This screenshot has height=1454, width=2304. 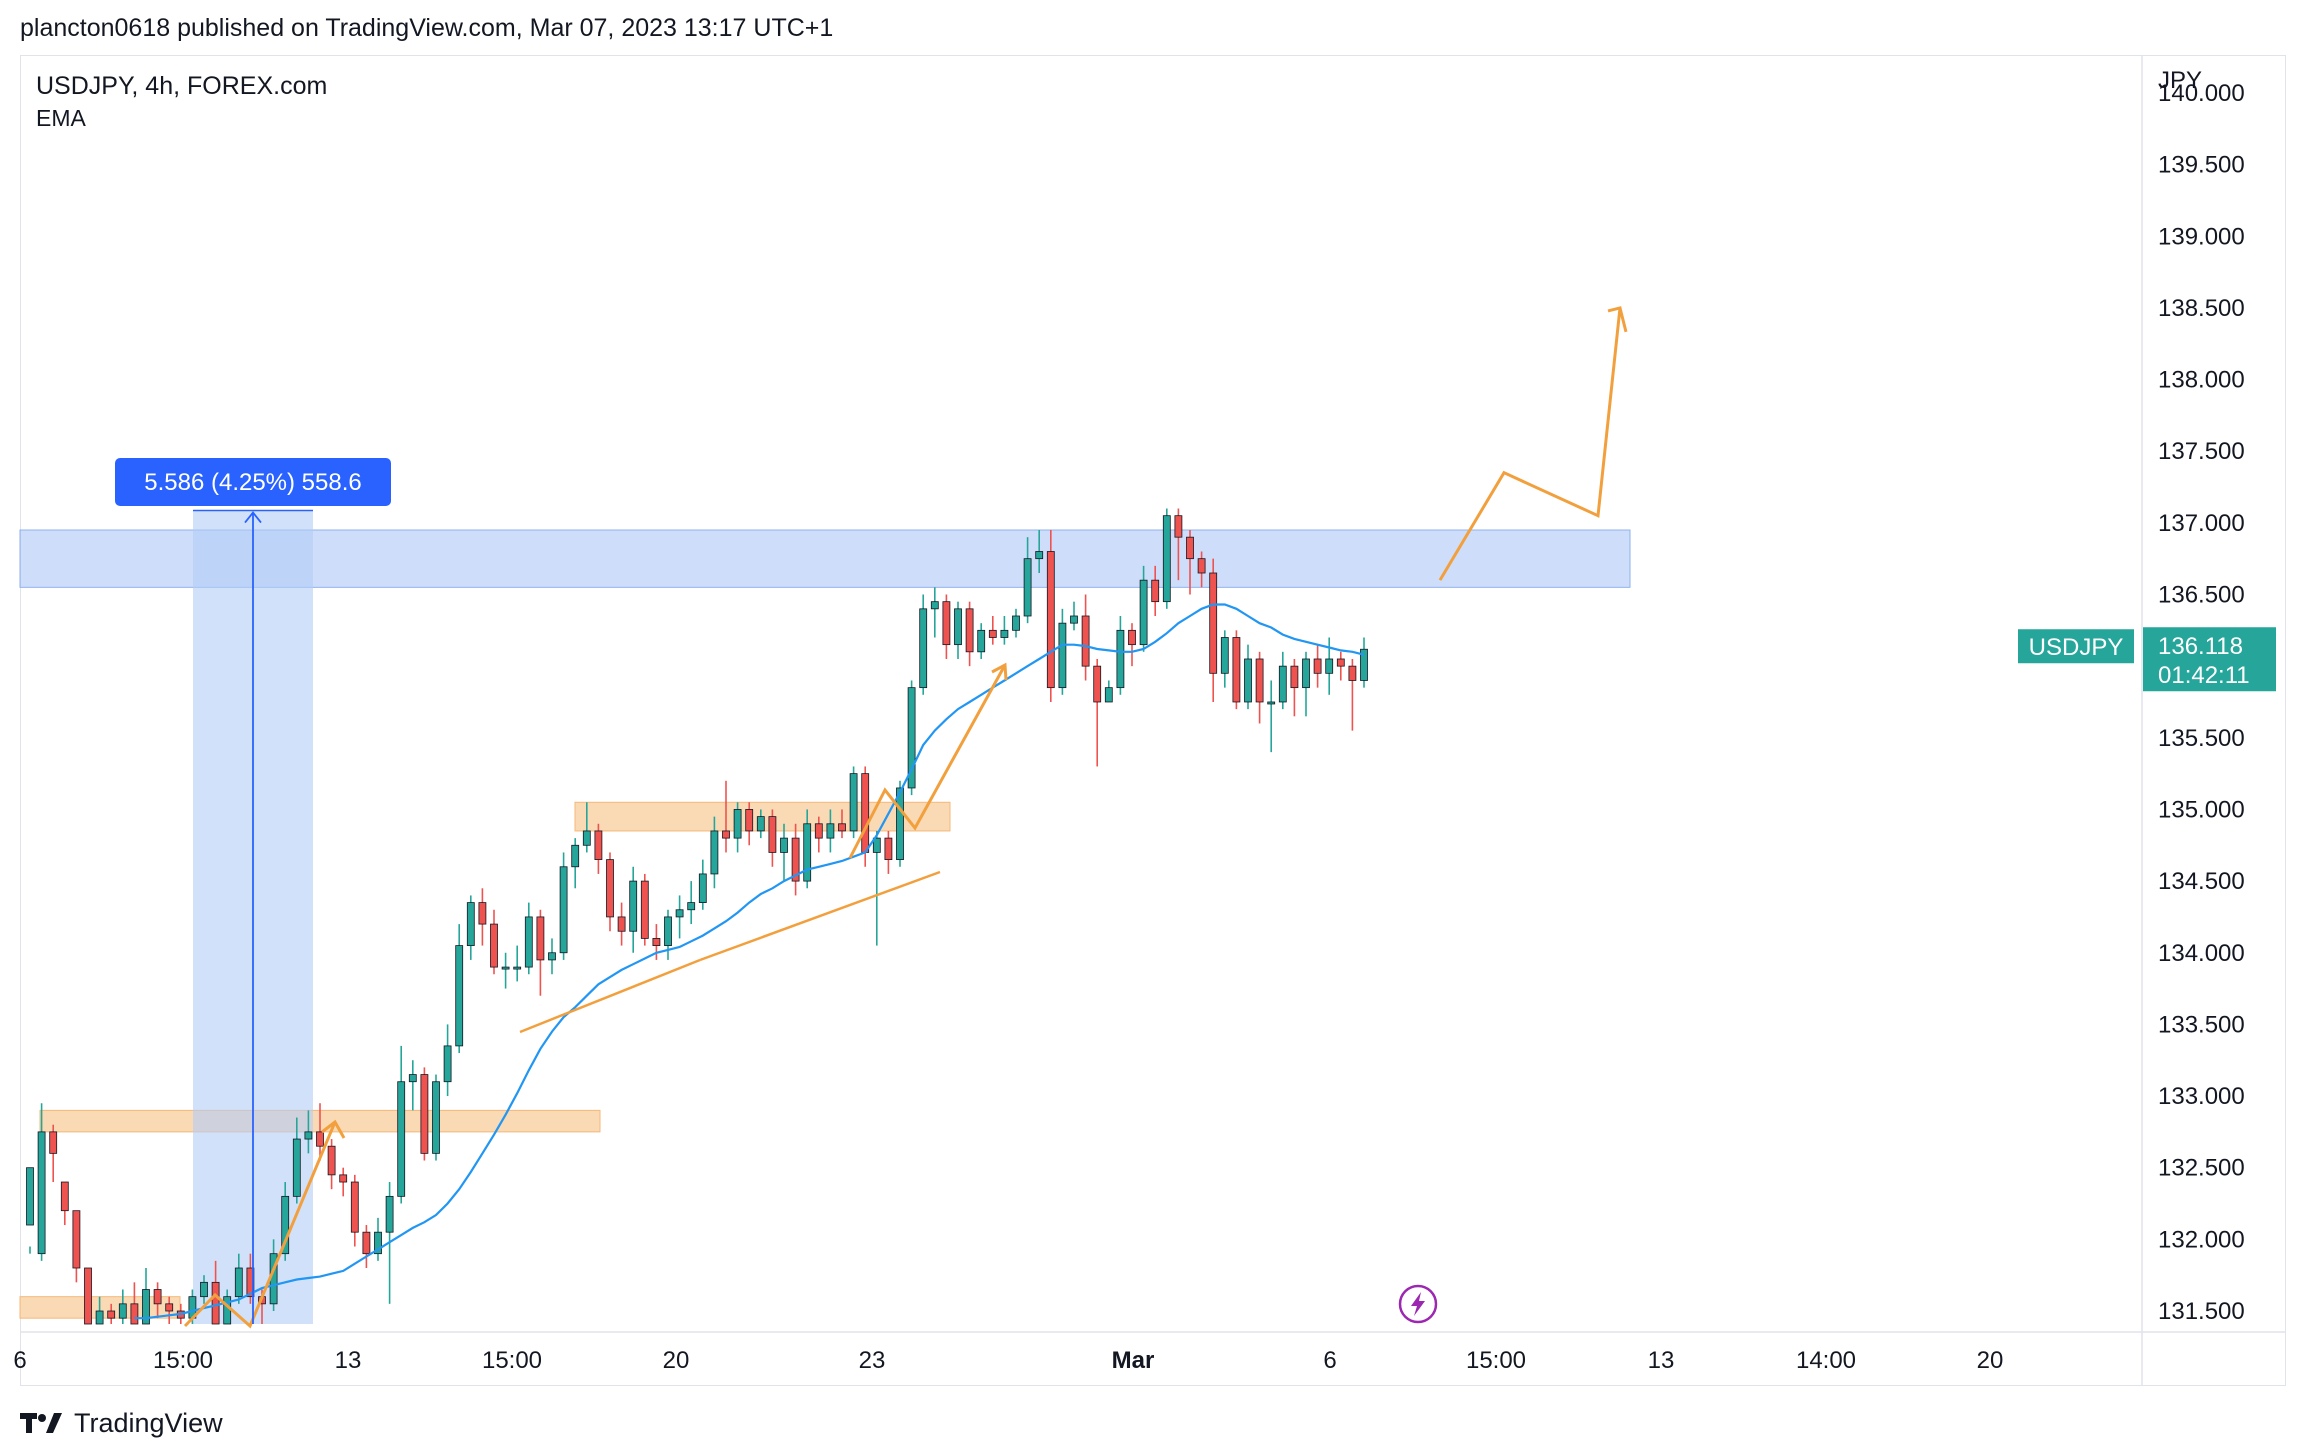 I want to click on indicator-legend: EMA, so click(x=61, y=118).